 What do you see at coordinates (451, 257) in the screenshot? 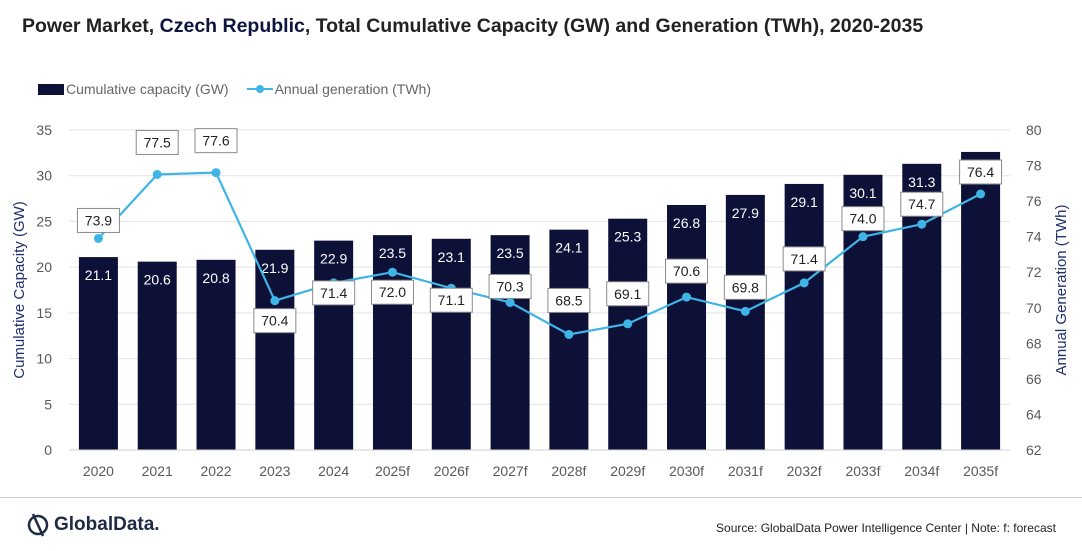
I see `bar-value-label: 23.1` at bounding box center [451, 257].